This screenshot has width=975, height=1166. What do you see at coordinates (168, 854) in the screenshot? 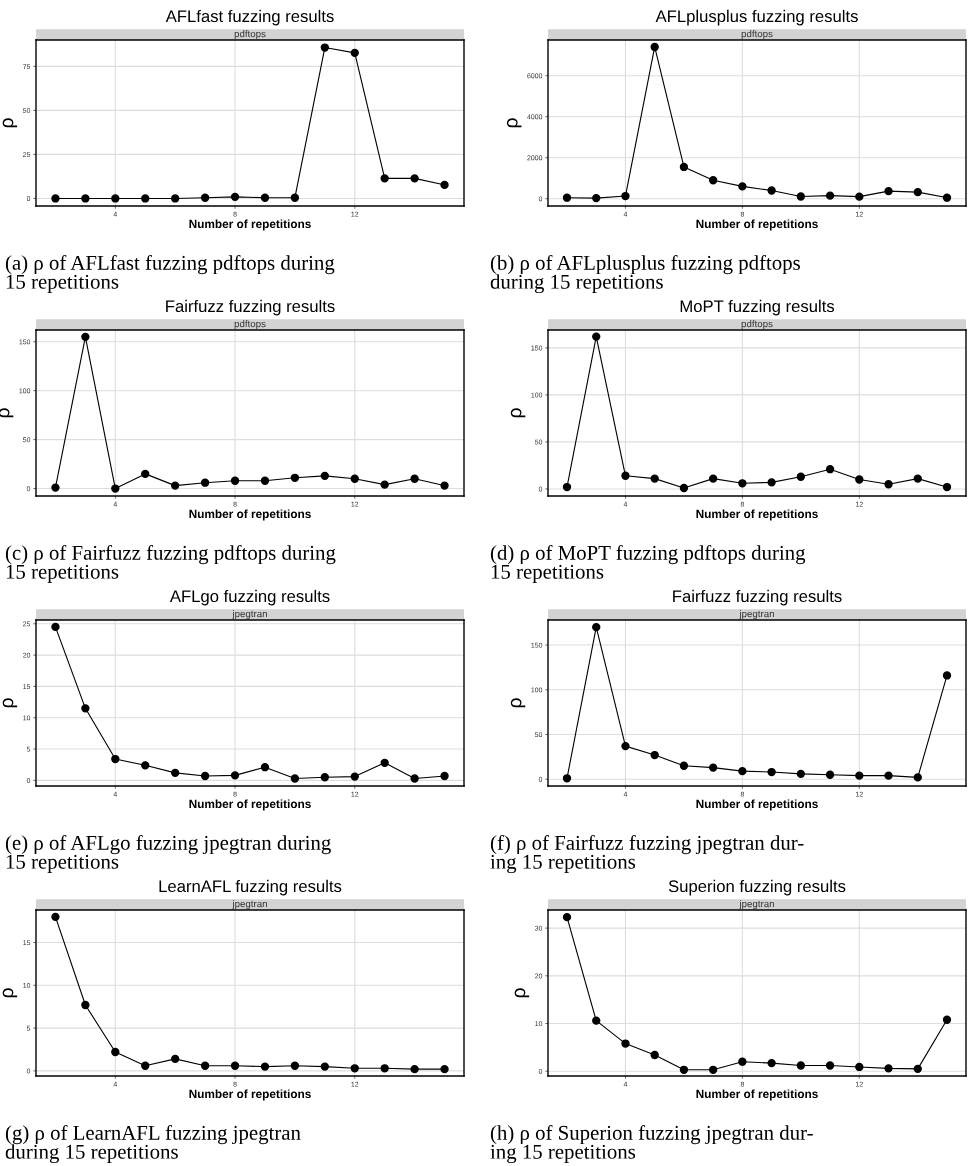
I see `text: (e) ρ of AFLgo fuzzing jpegtran during 15 repetitions` at bounding box center [168, 854].